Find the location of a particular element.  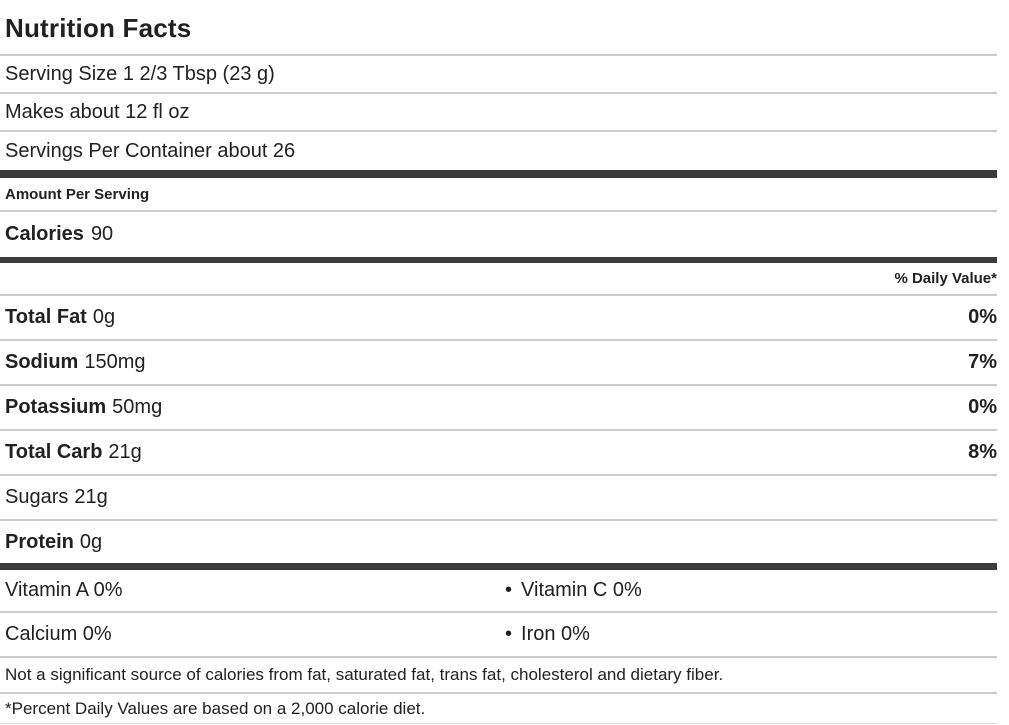

vitamin-c-value: Vitamin C 0% is located at coordinates (581, 590).